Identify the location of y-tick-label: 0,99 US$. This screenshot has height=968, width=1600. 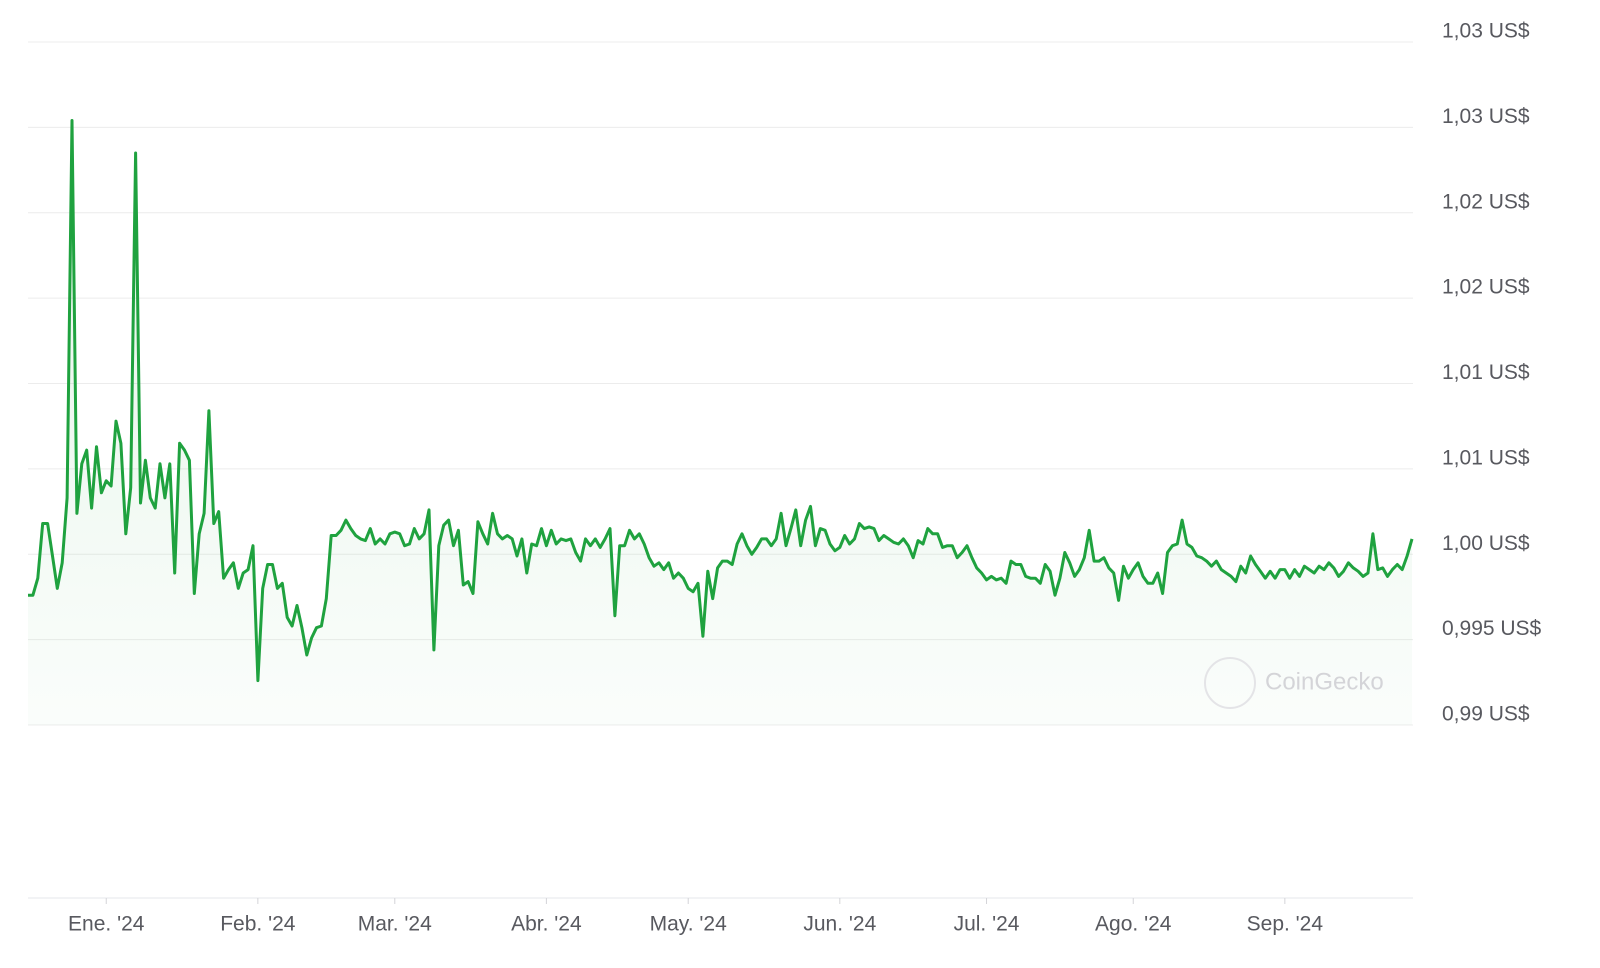
(1486, 714).